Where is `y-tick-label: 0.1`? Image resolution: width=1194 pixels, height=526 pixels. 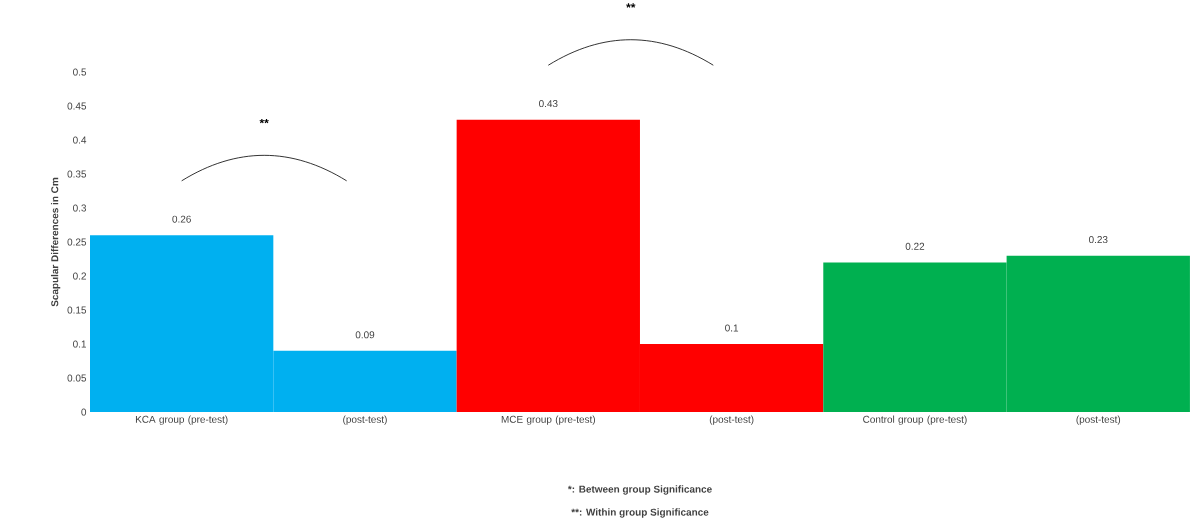 y-tick-label: 0.1 is located at coordinates (80, 344).